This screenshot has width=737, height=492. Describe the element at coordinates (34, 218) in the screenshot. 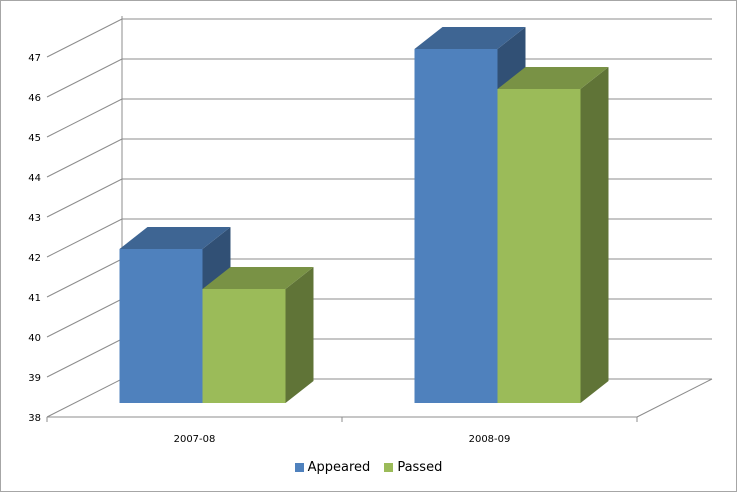

I see `y-tick-label: 43` at that location.